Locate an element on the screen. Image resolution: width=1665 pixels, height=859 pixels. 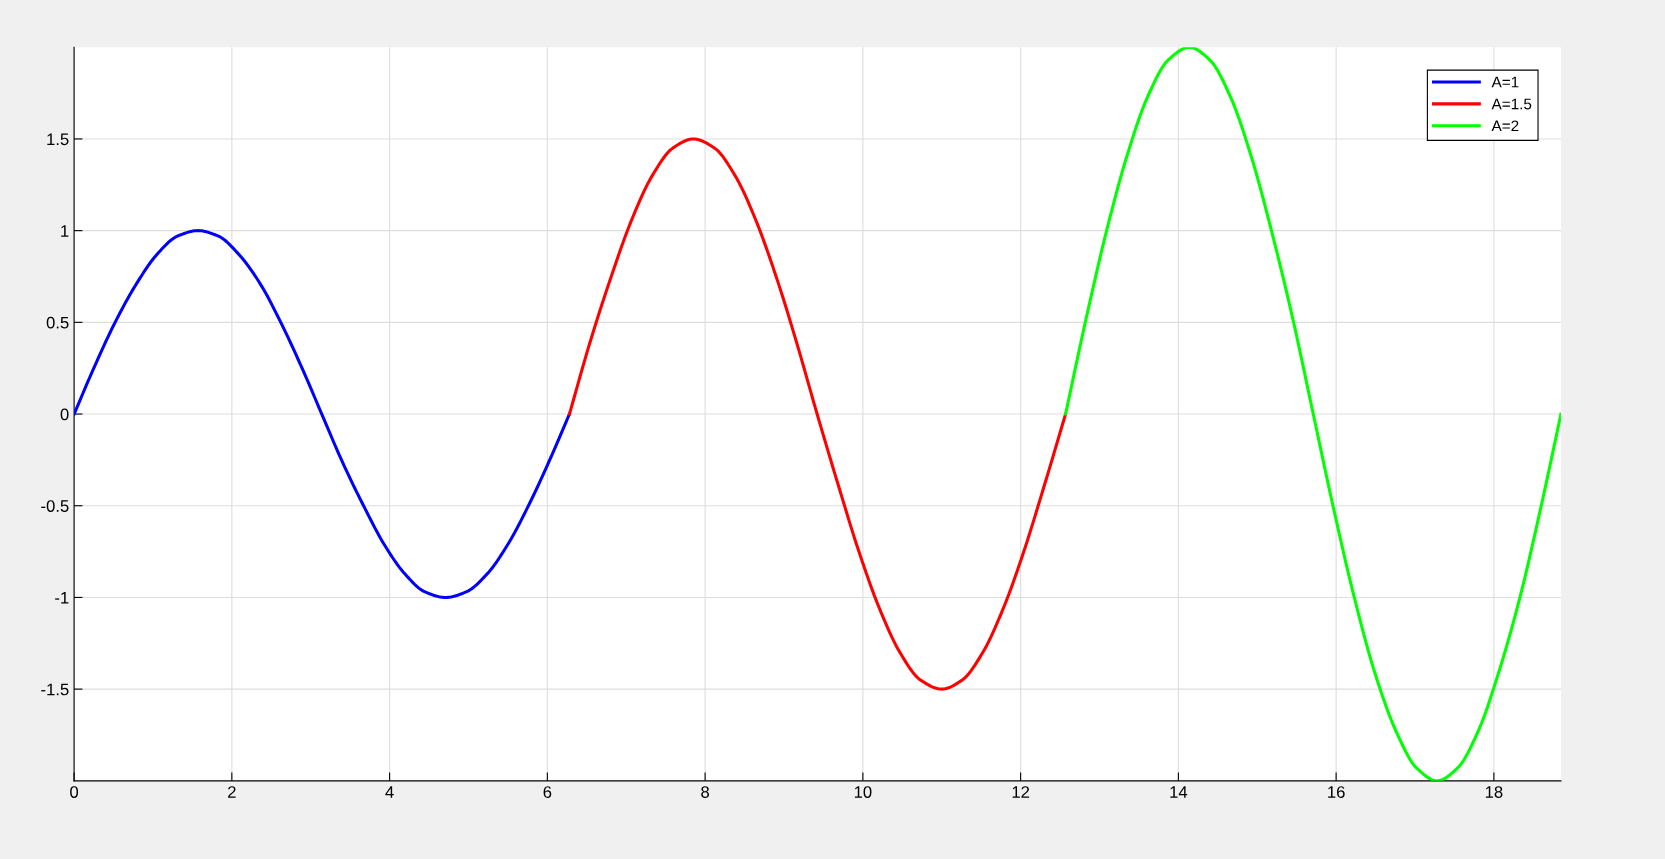
y-tick-label: 0.5 is located at coordinates (57, 322).